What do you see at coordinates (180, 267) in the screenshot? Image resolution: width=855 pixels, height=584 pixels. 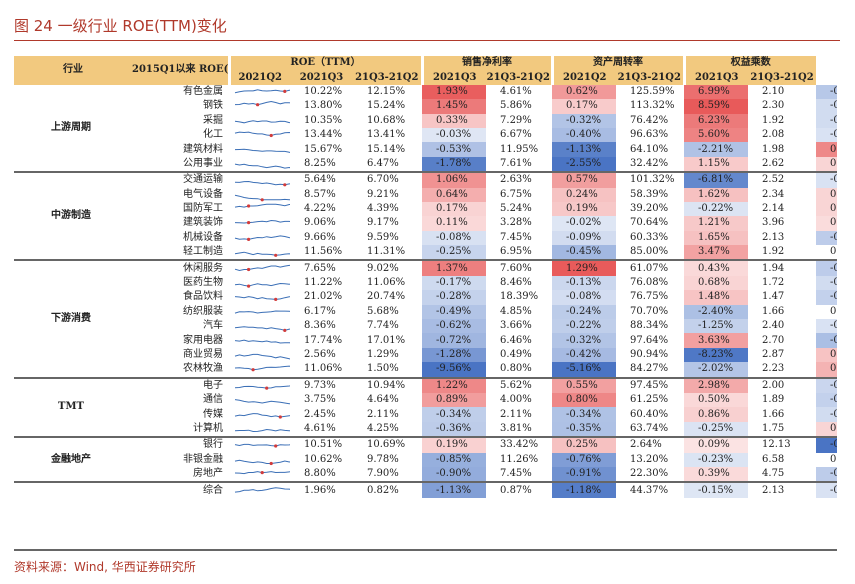 I see `industry-name: 休闲服务` at bounding box center [180, 267].